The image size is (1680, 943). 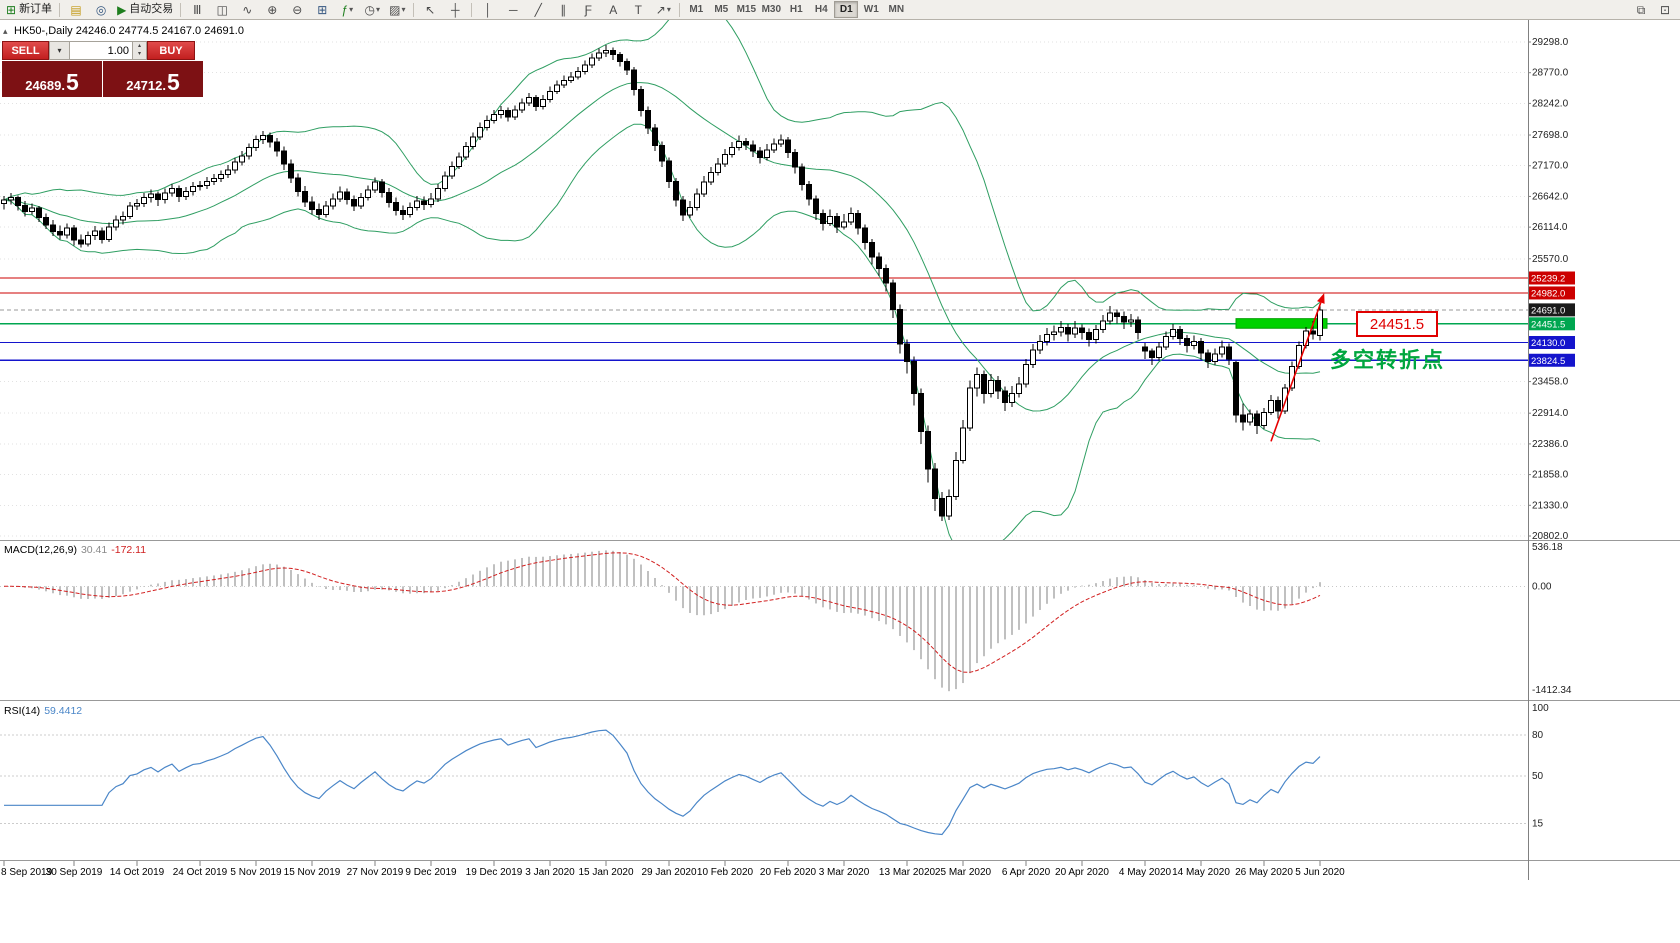 I want to click on timeframe-w1-button: W1, so click(x=871, y=9).